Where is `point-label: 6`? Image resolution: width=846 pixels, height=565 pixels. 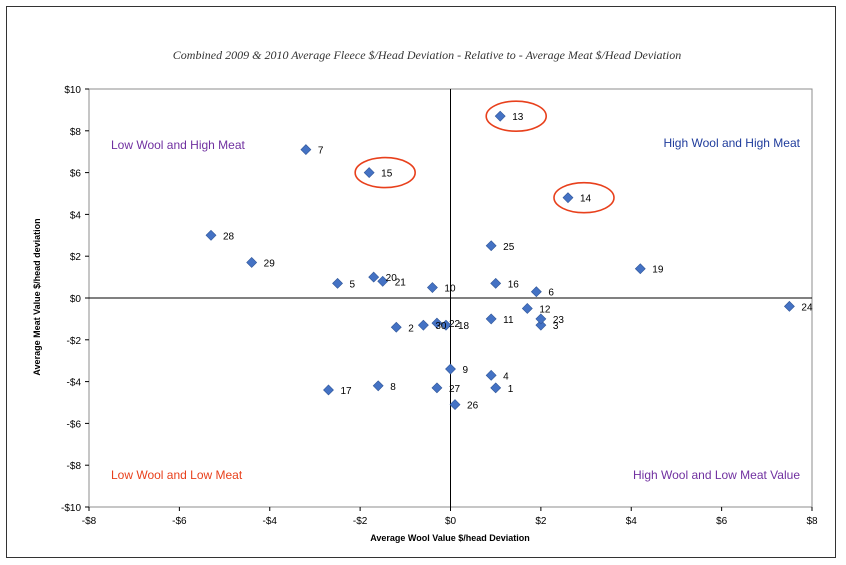 point-label: 6 is located at coordinates (551, 293).